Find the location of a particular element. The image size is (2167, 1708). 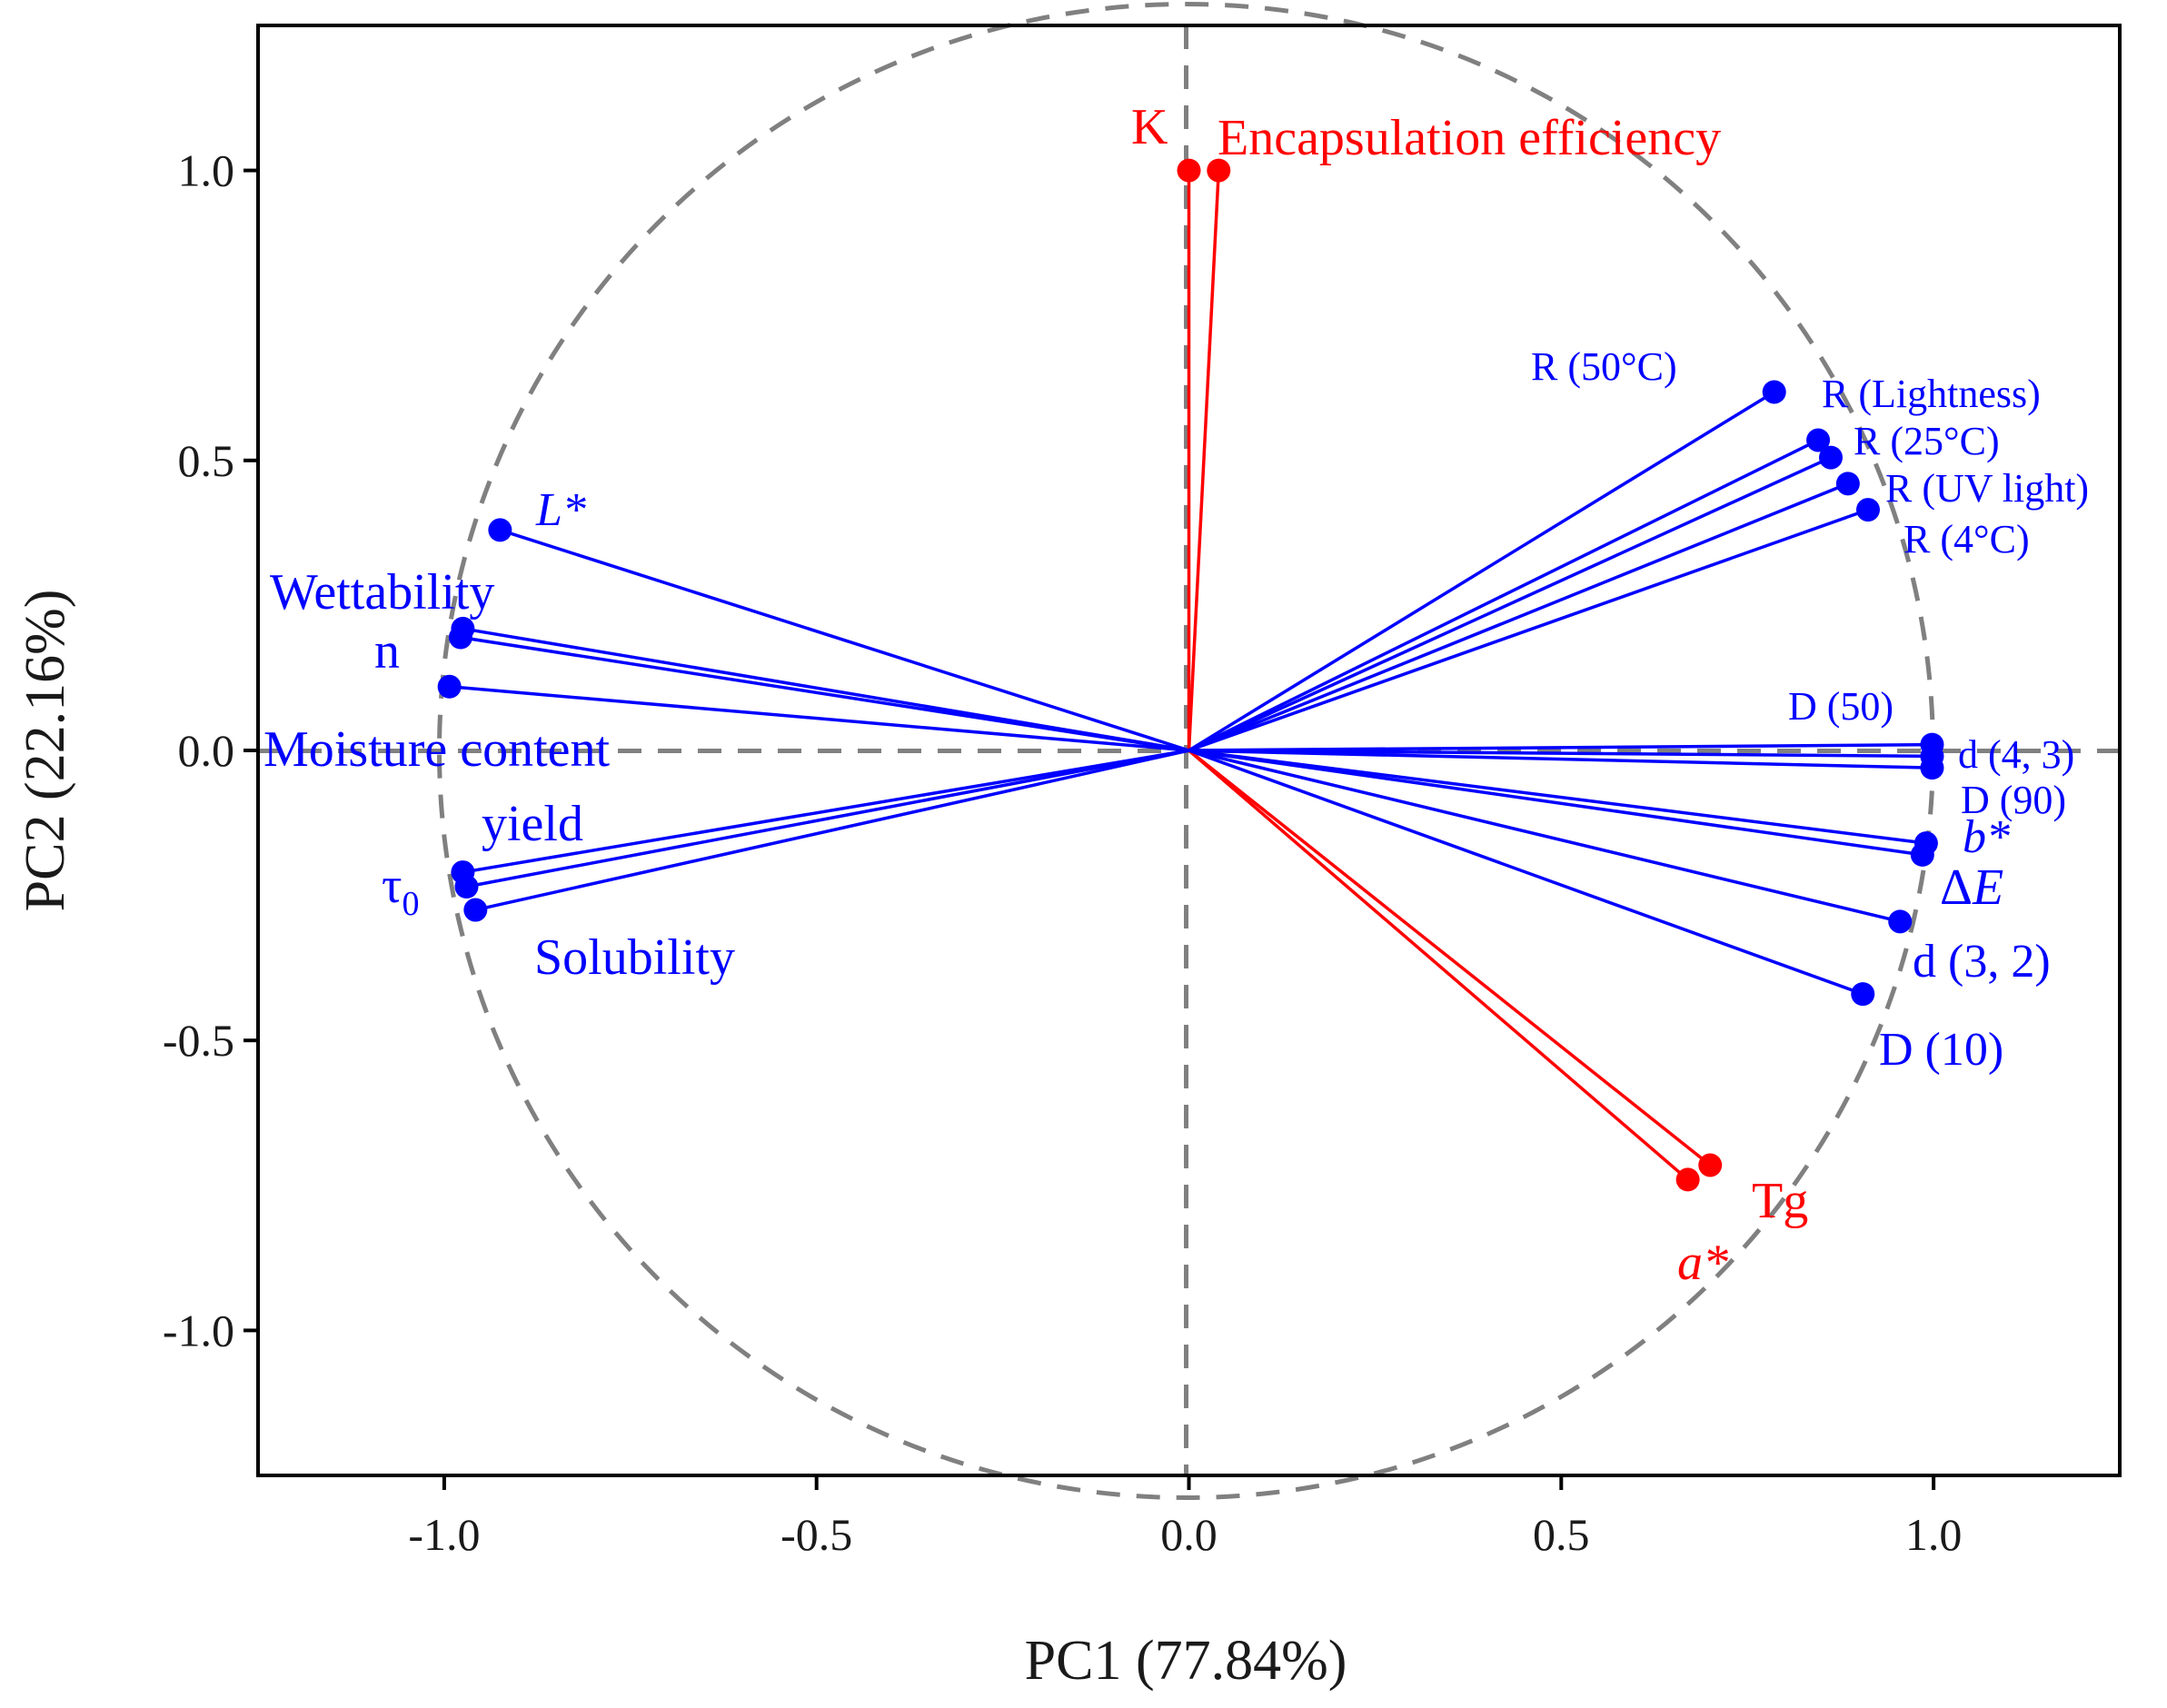

vector-yield is located at coordinates (825, 811).